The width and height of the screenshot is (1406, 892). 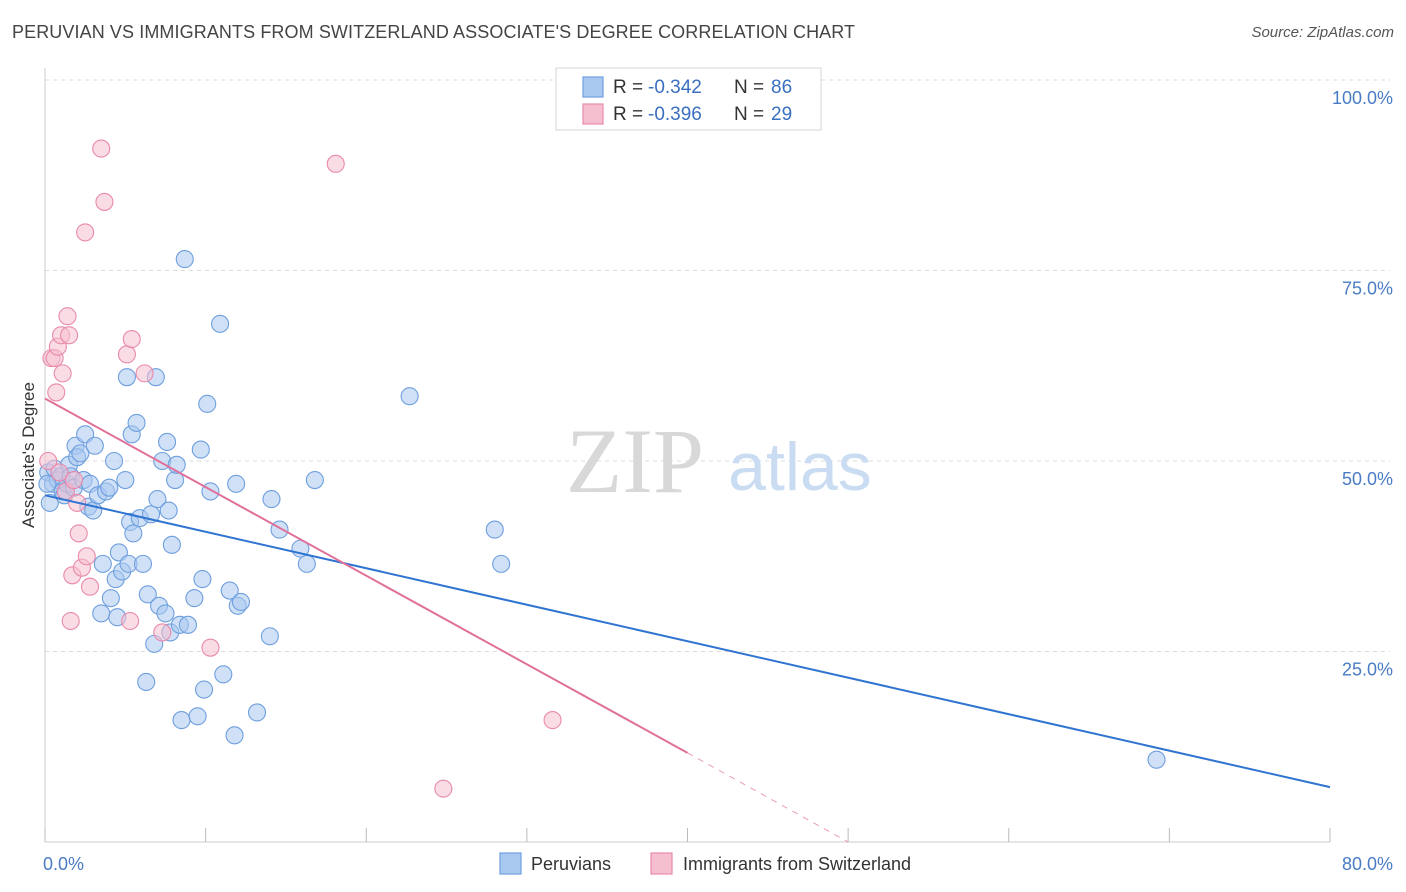 What do you see at coordinates (749, 114) in the screenshot?
I see `legend-n-label-swiss: N =` at bounding box center [749, 114].